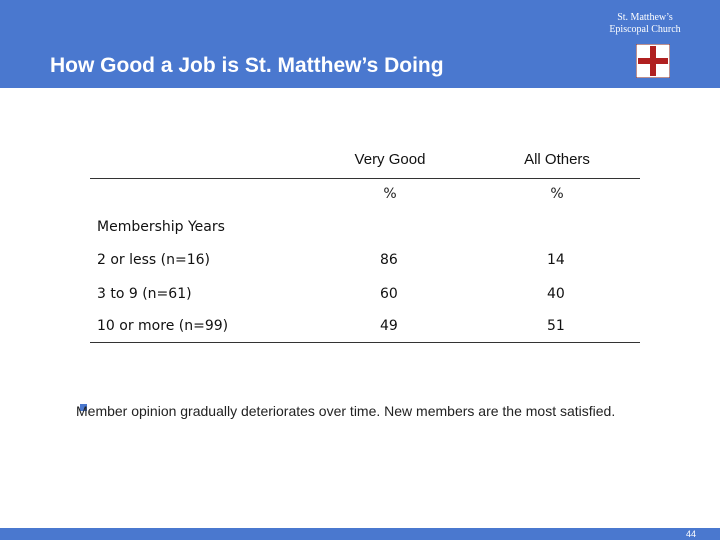  I want to click on slide-title: How Good a Job is St. Matthew’s Doing, so click(247, 65).